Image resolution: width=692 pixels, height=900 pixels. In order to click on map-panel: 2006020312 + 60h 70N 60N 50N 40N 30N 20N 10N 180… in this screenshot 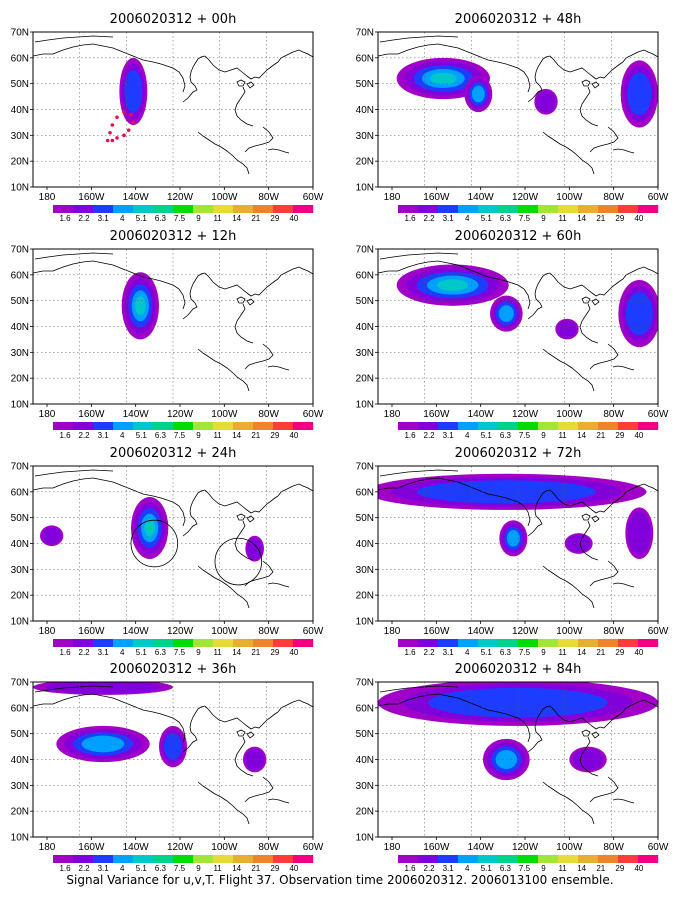, I will do `click(512, 334)`.